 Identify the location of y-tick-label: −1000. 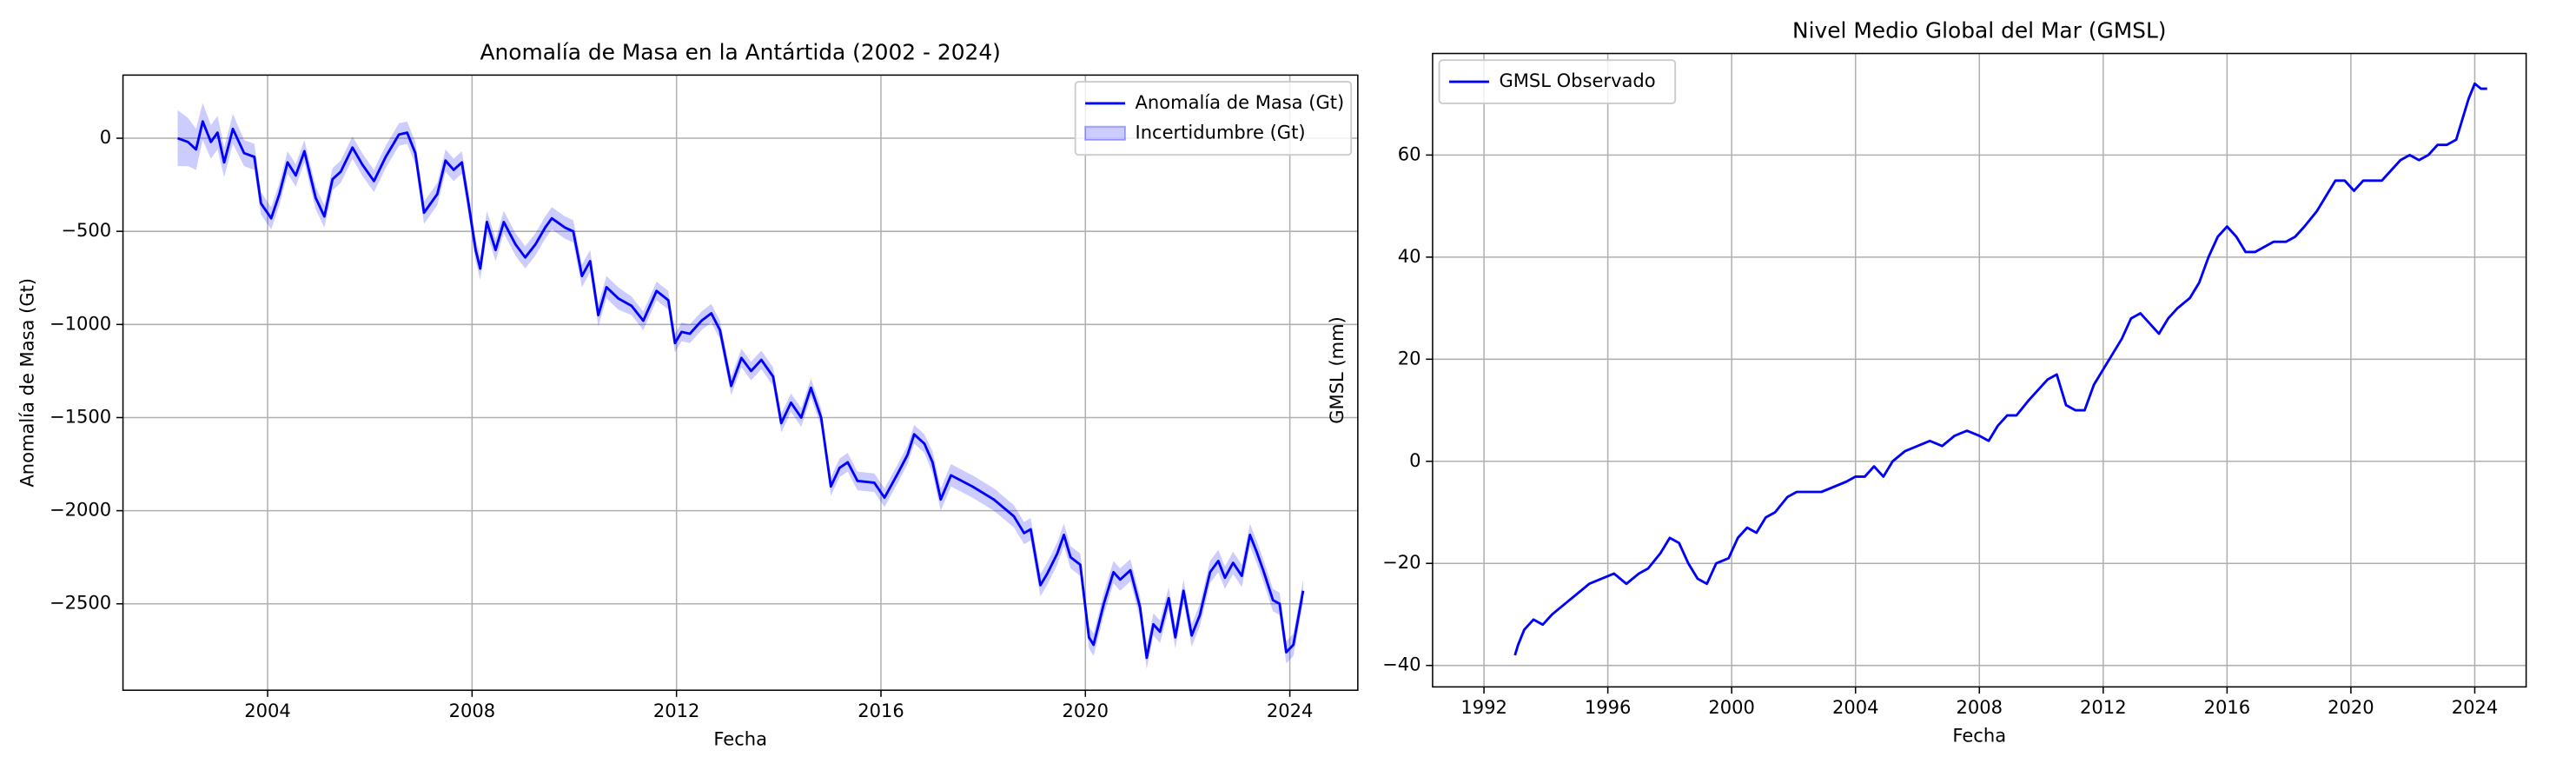
(80, 323).